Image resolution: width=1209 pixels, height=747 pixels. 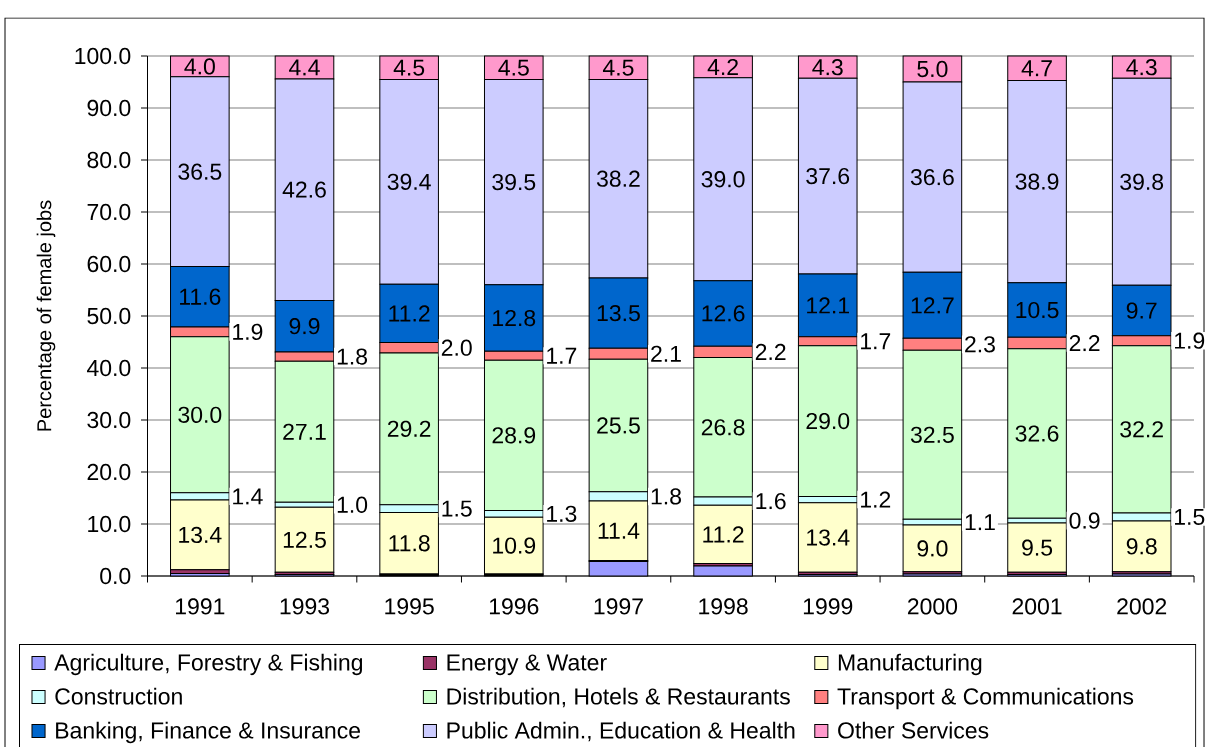 I want to click on x-tick-label: 1996, so click(x=514, y=606).